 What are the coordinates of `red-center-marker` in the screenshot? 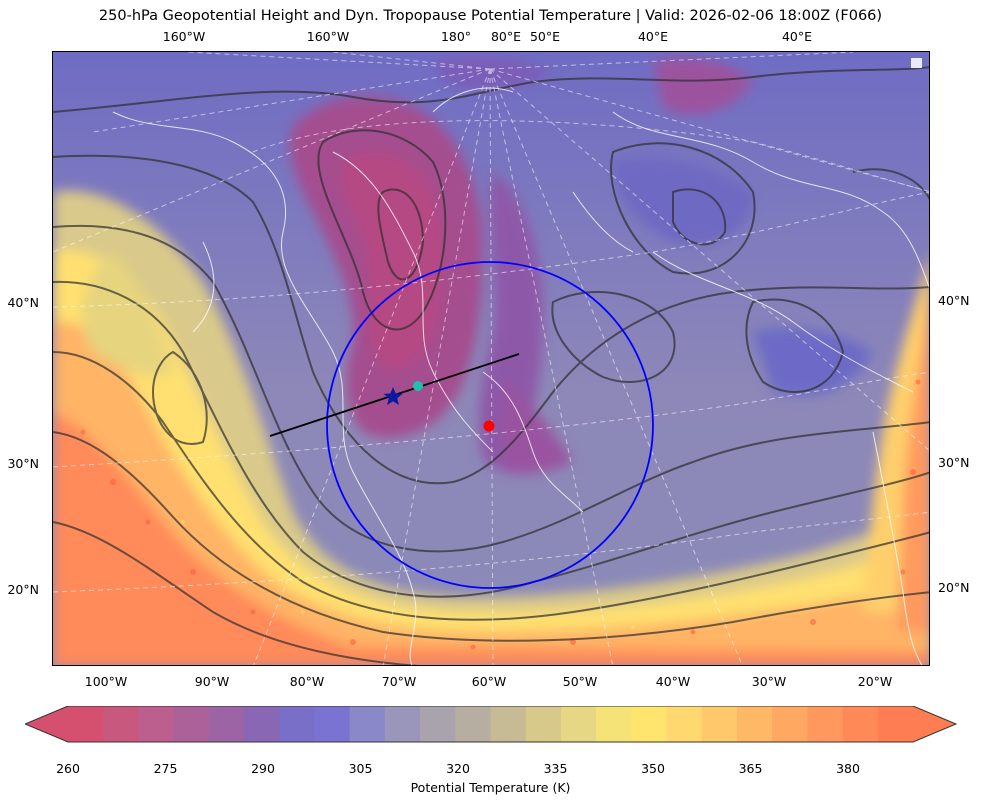 It's located at (489, 426).